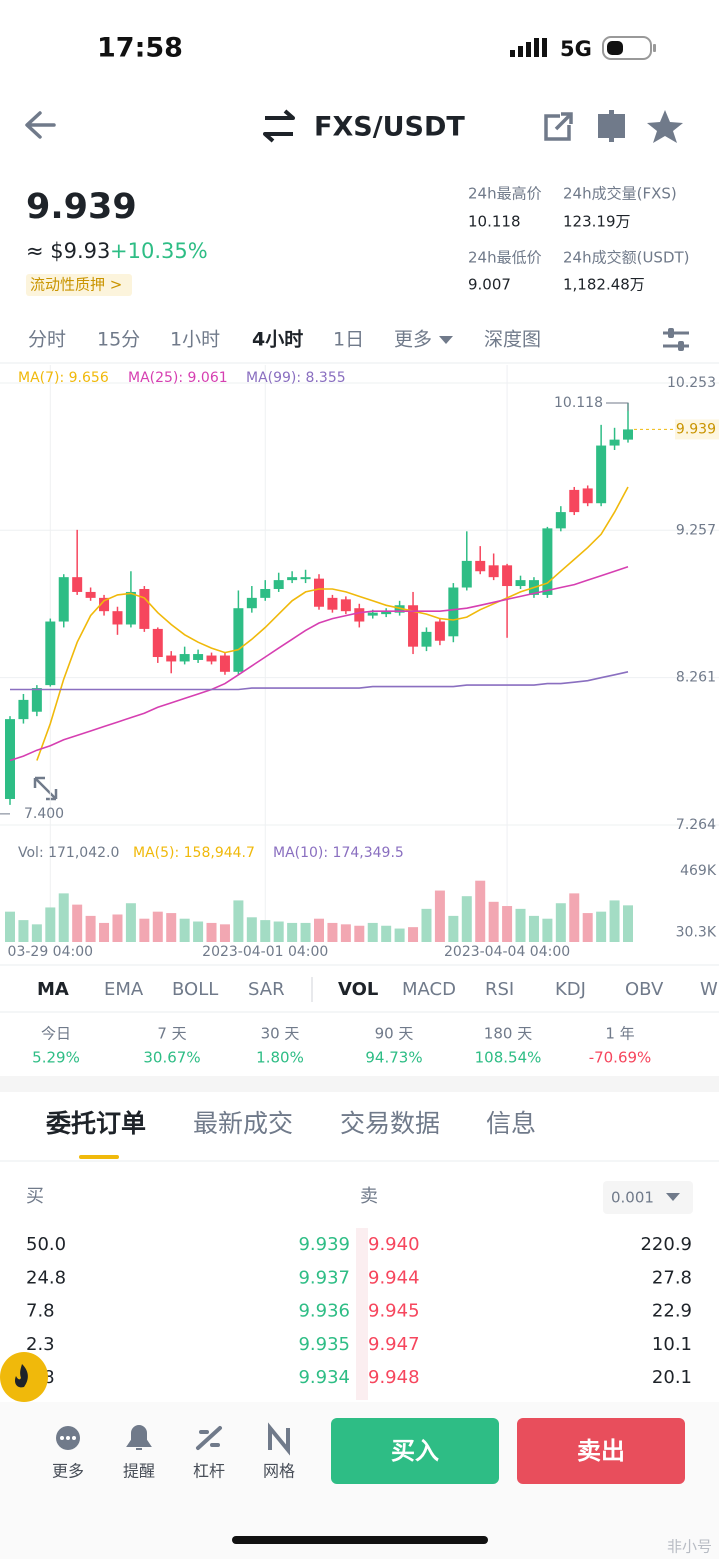 This screenshot has height=1559, width=719. Describe the element at coordinates (332, 623) in the screenshot. I see `ma-line` at that location.